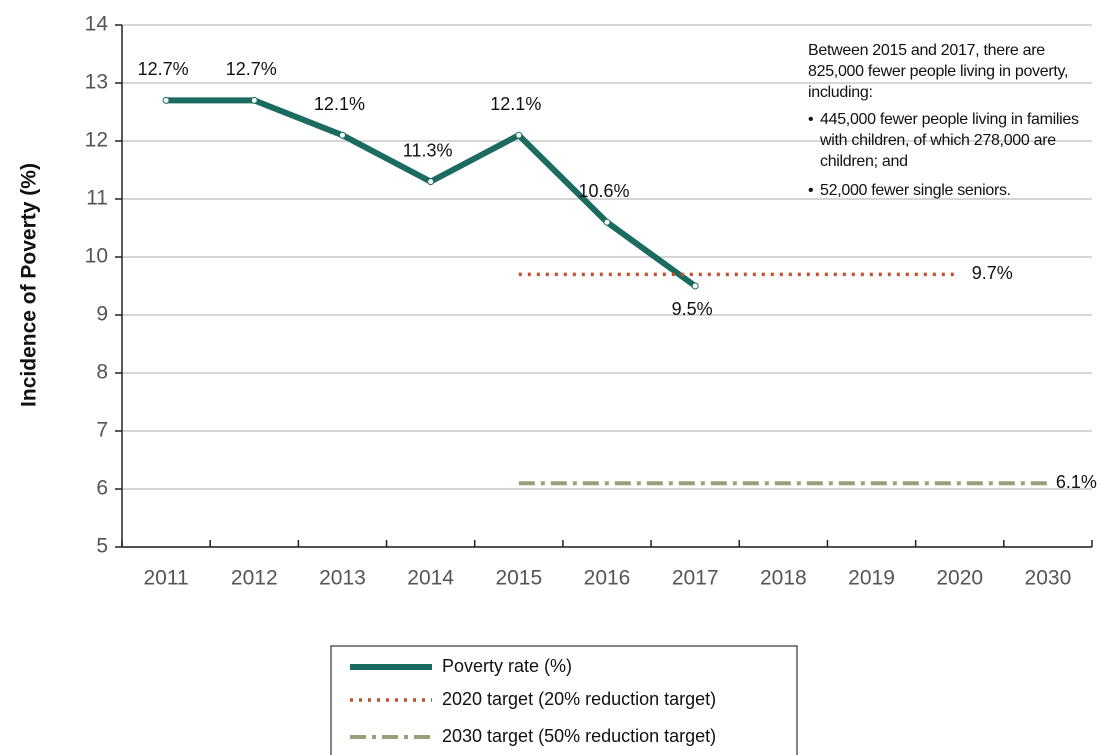 The height and width of the screenshot is (755, 1101). Describe the element at coordinates (953, 190) in the screenshot. I see `annotation-bullet: 52,000 fewer single seniors.` at that location.